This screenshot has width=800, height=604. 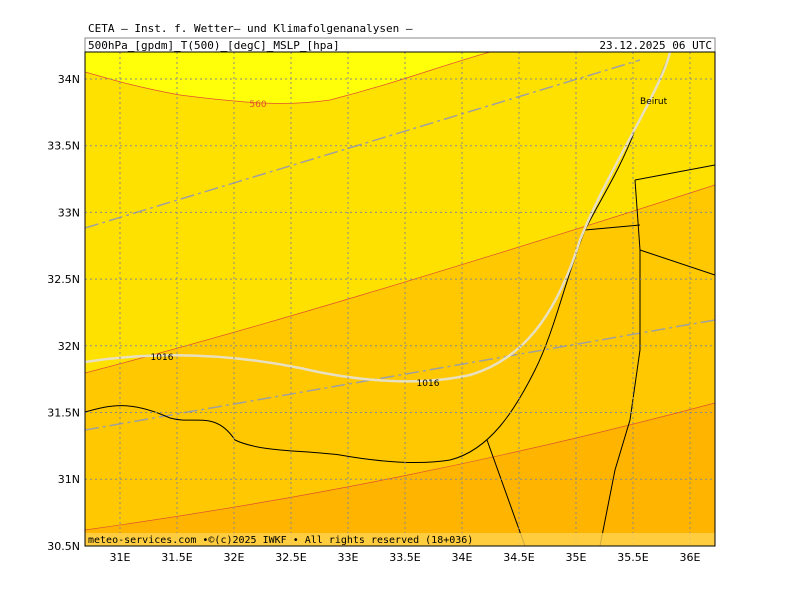 What do you see at coordinates (576, 557) in the screenshot?
I see `lon-label: 35E` at bounding box center [576, 557].